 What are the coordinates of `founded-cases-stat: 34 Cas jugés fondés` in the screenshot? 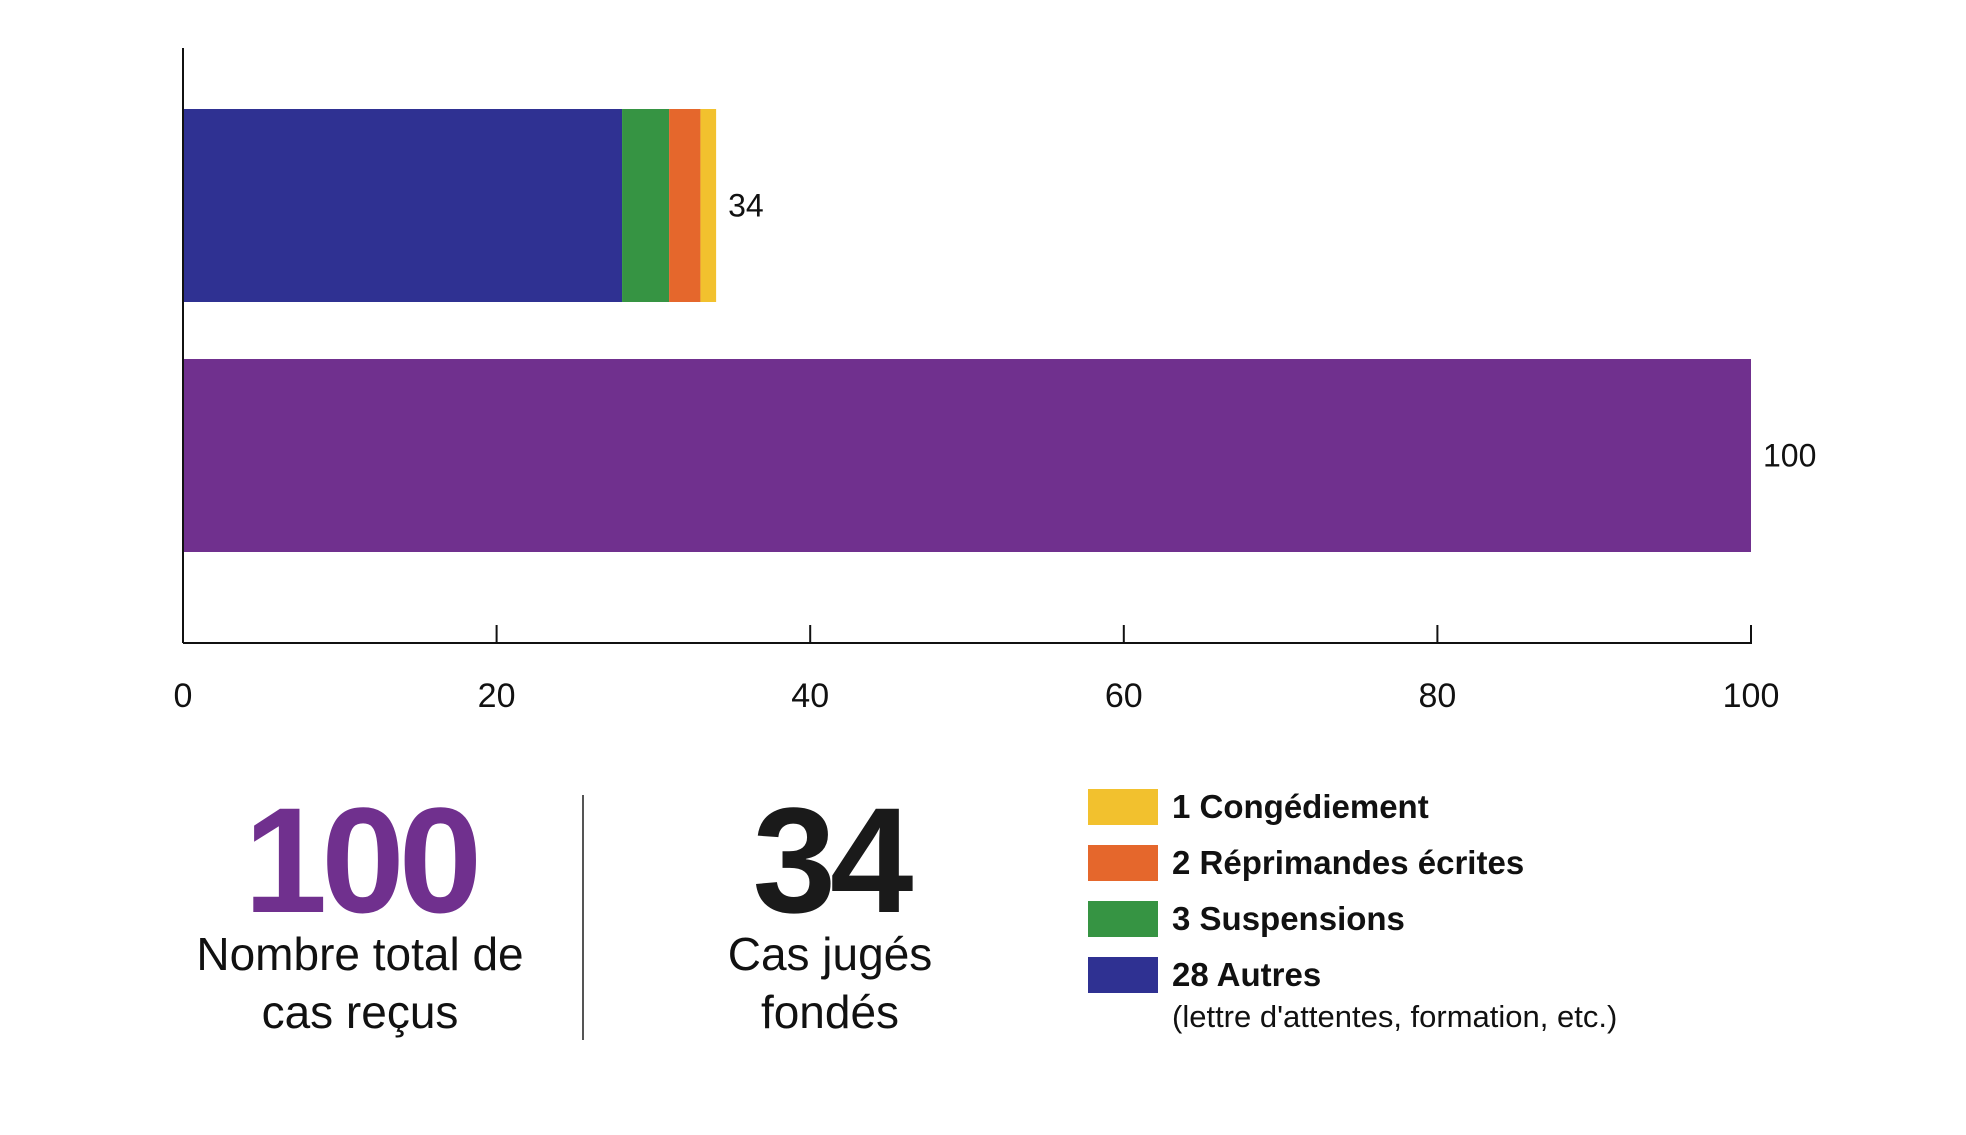 It's located at (830, 908).